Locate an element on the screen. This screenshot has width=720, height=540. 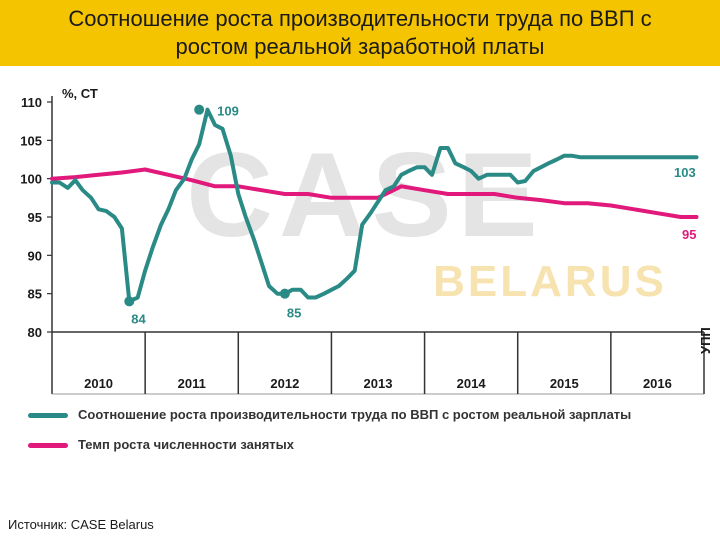
x-tick-label: 2014 is located at coordinates (472, 383).